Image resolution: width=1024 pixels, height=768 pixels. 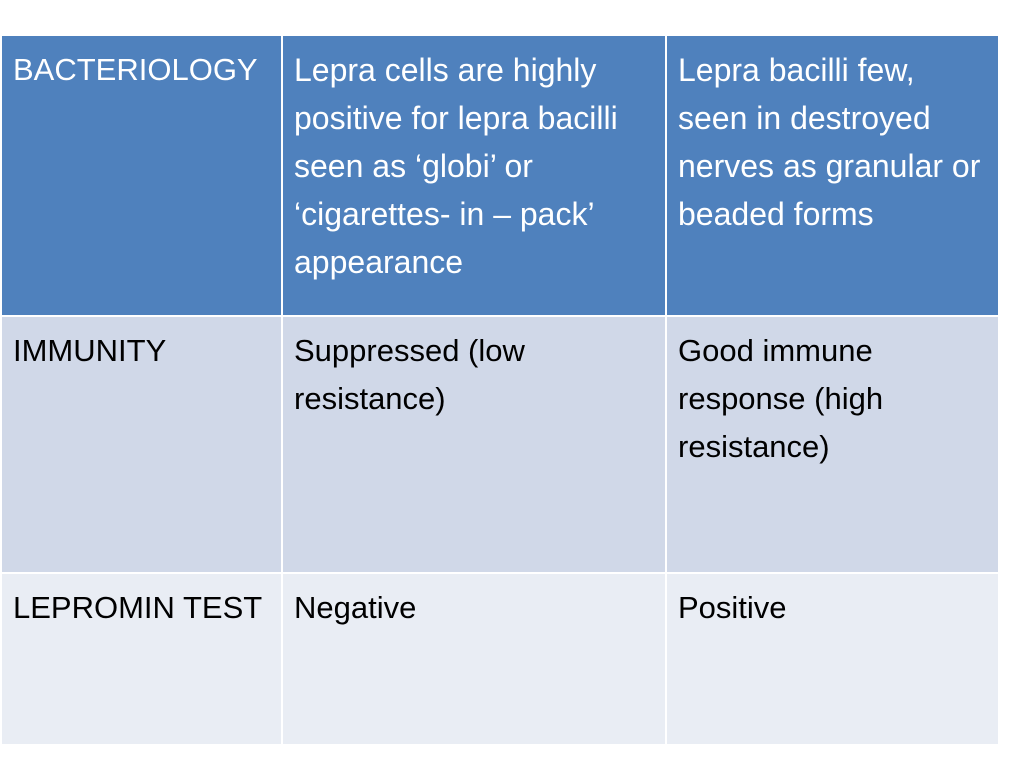 I want to click on lepromin-lepromatous-cell: Negative, so click(x=474, y=659).